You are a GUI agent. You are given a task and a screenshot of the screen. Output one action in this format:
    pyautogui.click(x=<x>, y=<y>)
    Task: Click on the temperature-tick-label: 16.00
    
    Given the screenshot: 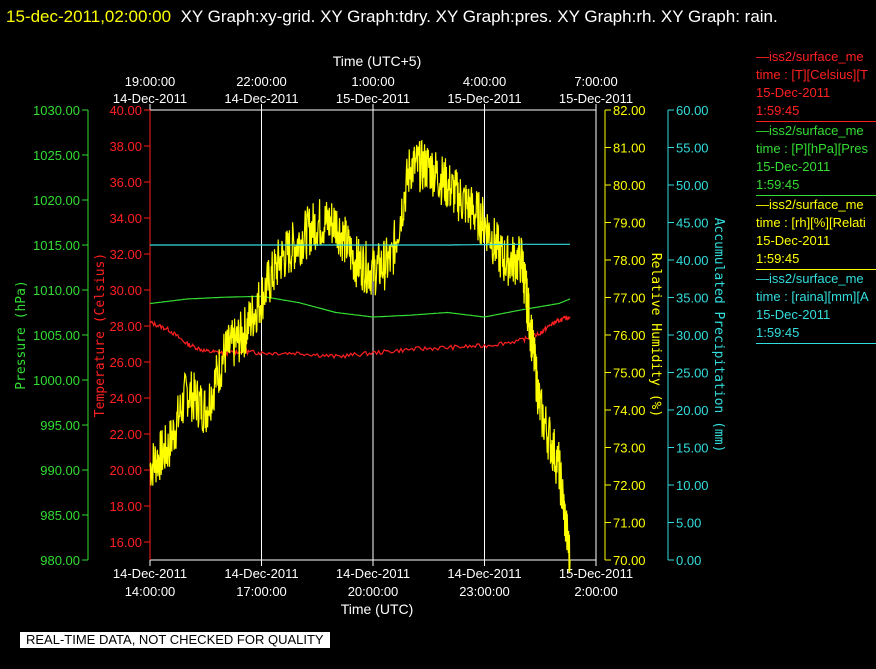 What is the action you would take?
    pyautogui.click(x=125, y=542)
    